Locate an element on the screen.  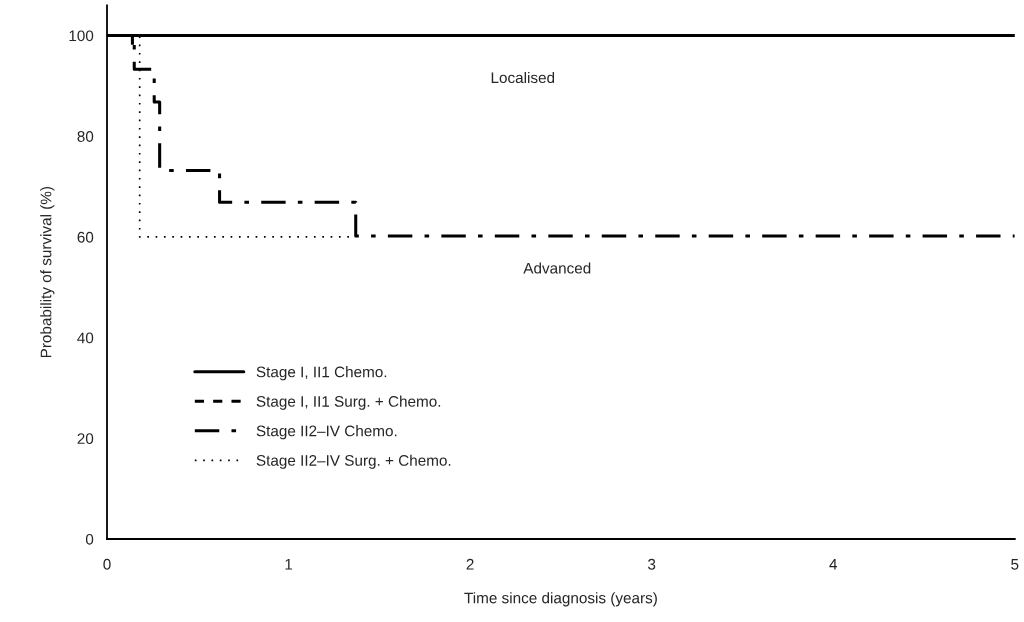
annotation: Advanced is located at coordinates (557, 268).